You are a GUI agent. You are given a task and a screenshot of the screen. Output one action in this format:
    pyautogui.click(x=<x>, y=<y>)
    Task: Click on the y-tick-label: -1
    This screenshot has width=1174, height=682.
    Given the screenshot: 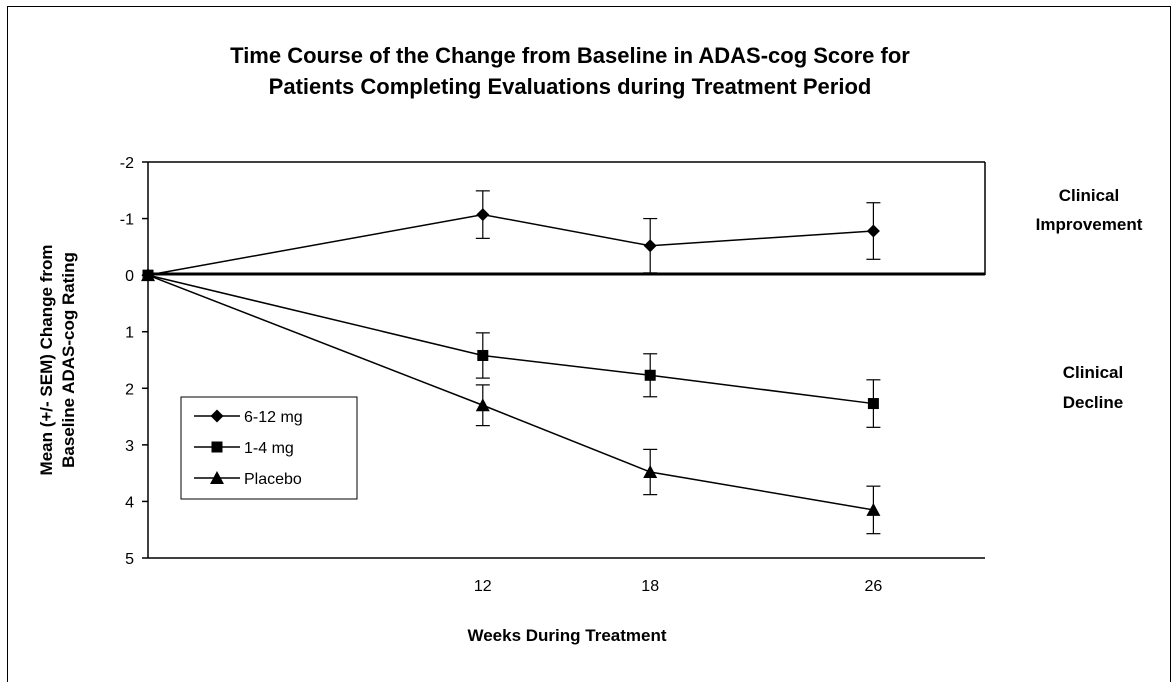 What is the action you would take?
    pyautogui.click(x=127, y=220)
    